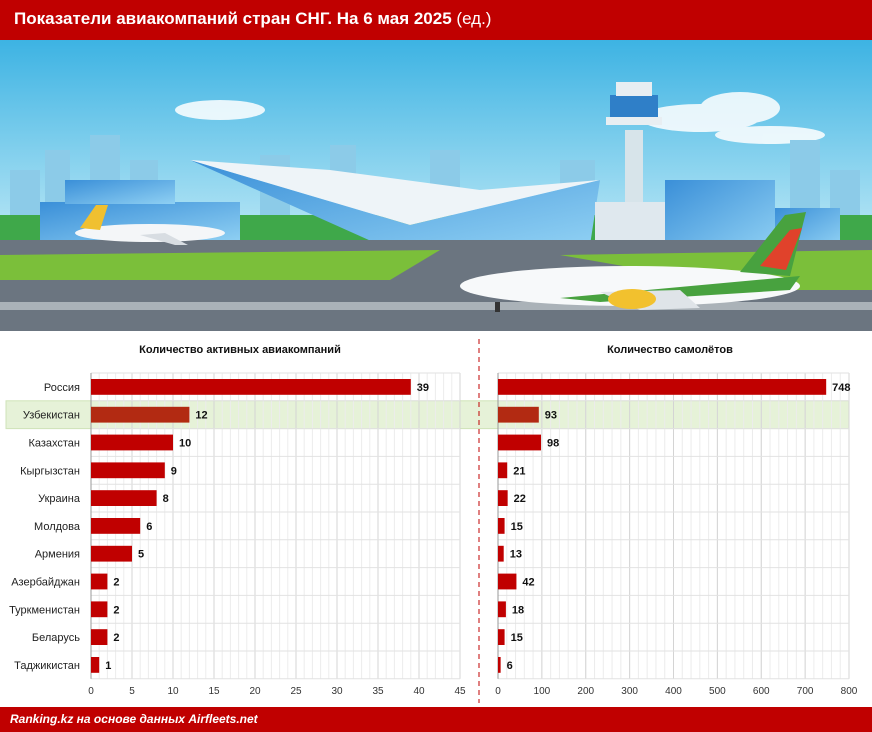 This screenshot has height=732, width=872. Describe the element at coordinates (516, 555) in the screenshot. I see `value-label-aircraft: 13` at that location.